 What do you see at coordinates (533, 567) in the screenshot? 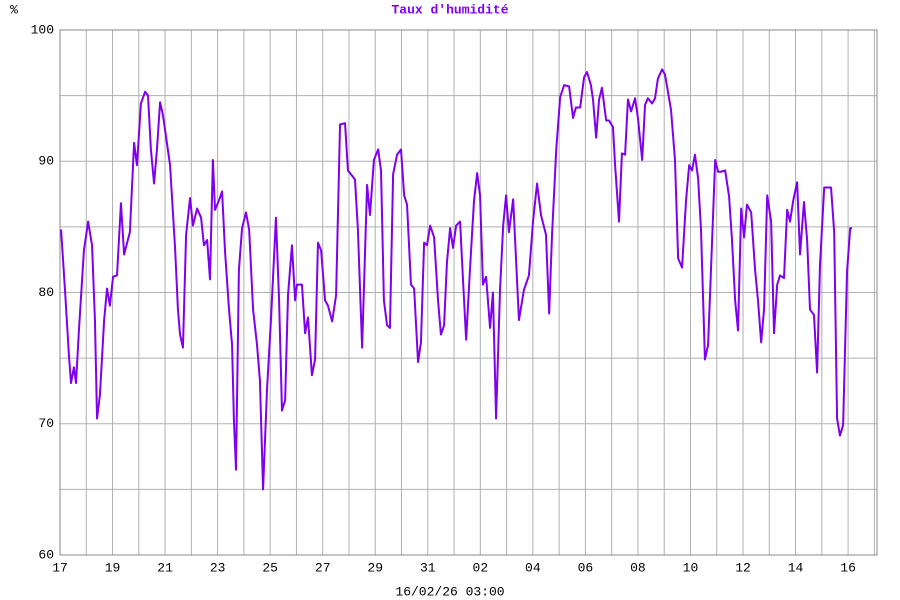
I see `x-tick-label: 04` at bounding box center [533, 567].